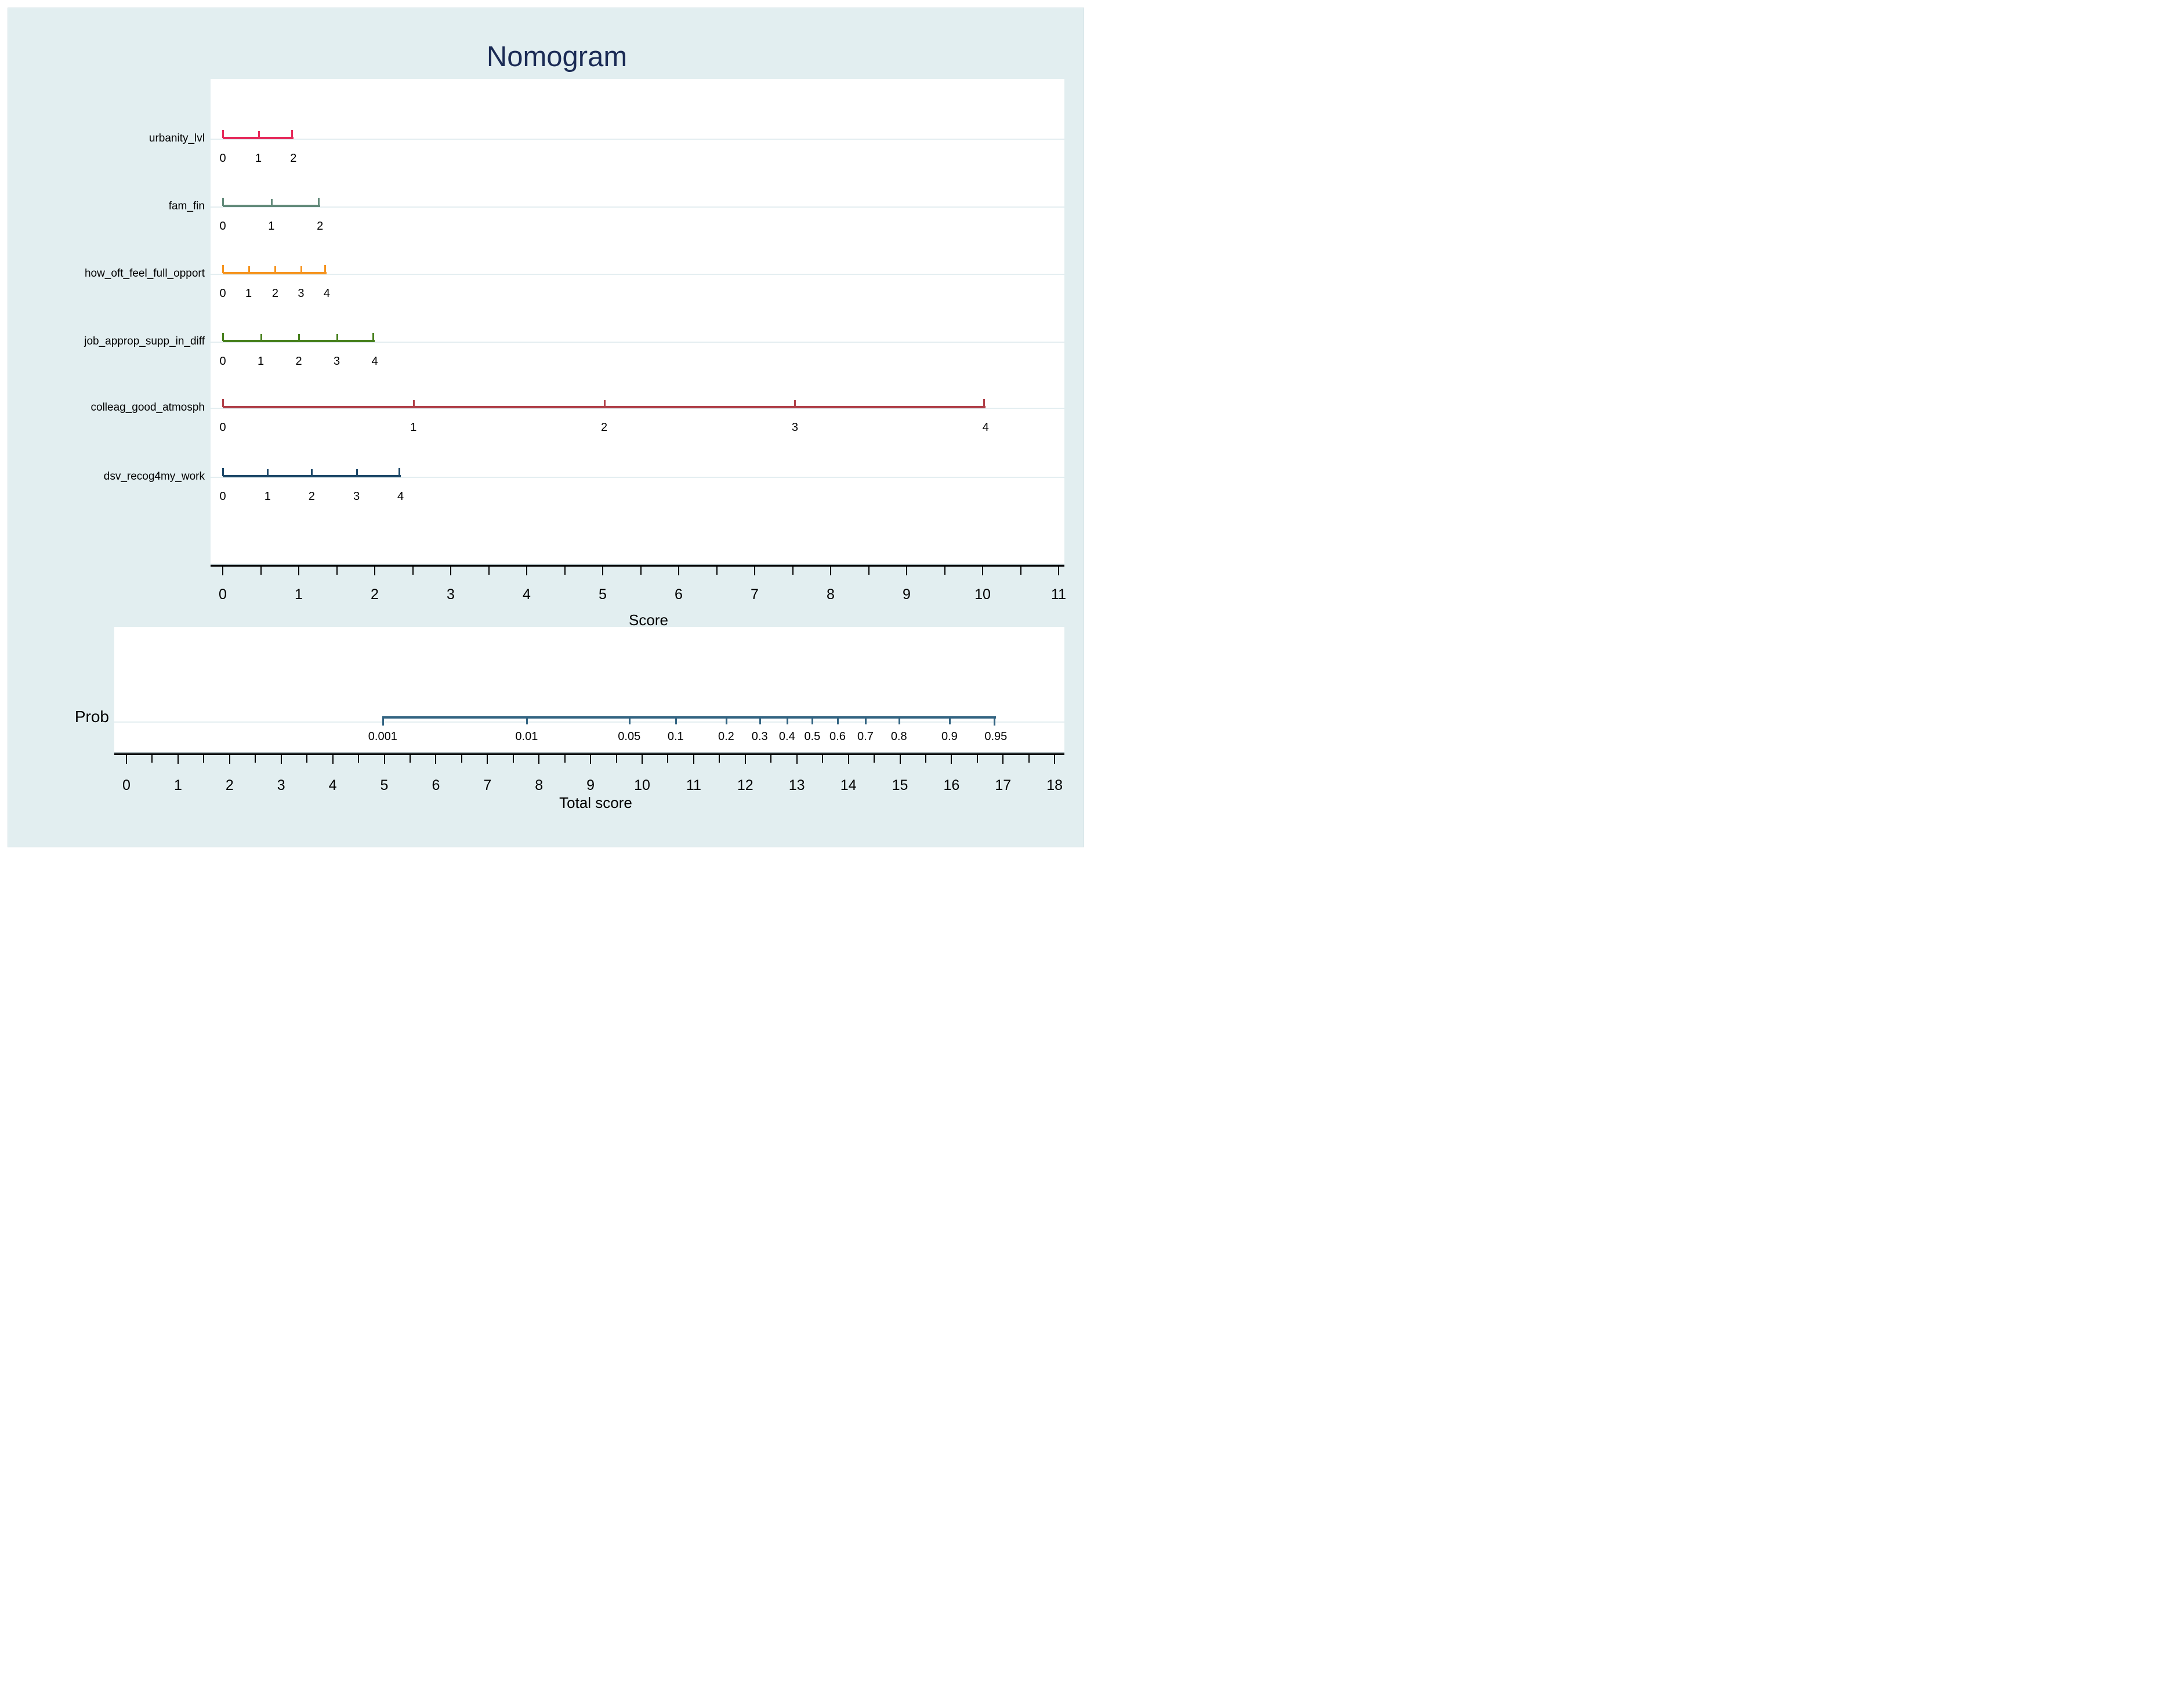 This screenshot has height=1708, width=2181. Describe the element at coordinates (127, 785) in the screenshot. I see `total-tick-label: 0` at that location.